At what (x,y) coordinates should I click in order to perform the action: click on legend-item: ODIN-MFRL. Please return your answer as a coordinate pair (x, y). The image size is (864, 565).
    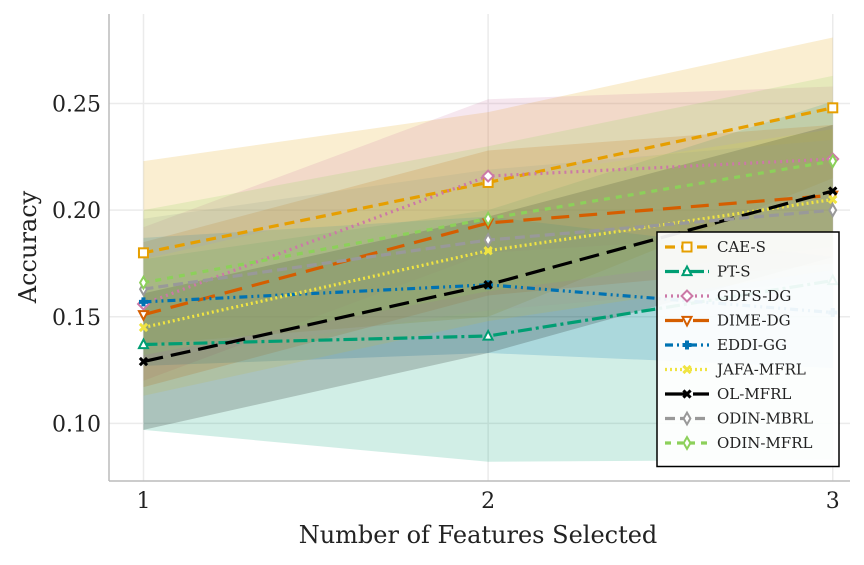
    Looking at the image, I should click on (739, 443).